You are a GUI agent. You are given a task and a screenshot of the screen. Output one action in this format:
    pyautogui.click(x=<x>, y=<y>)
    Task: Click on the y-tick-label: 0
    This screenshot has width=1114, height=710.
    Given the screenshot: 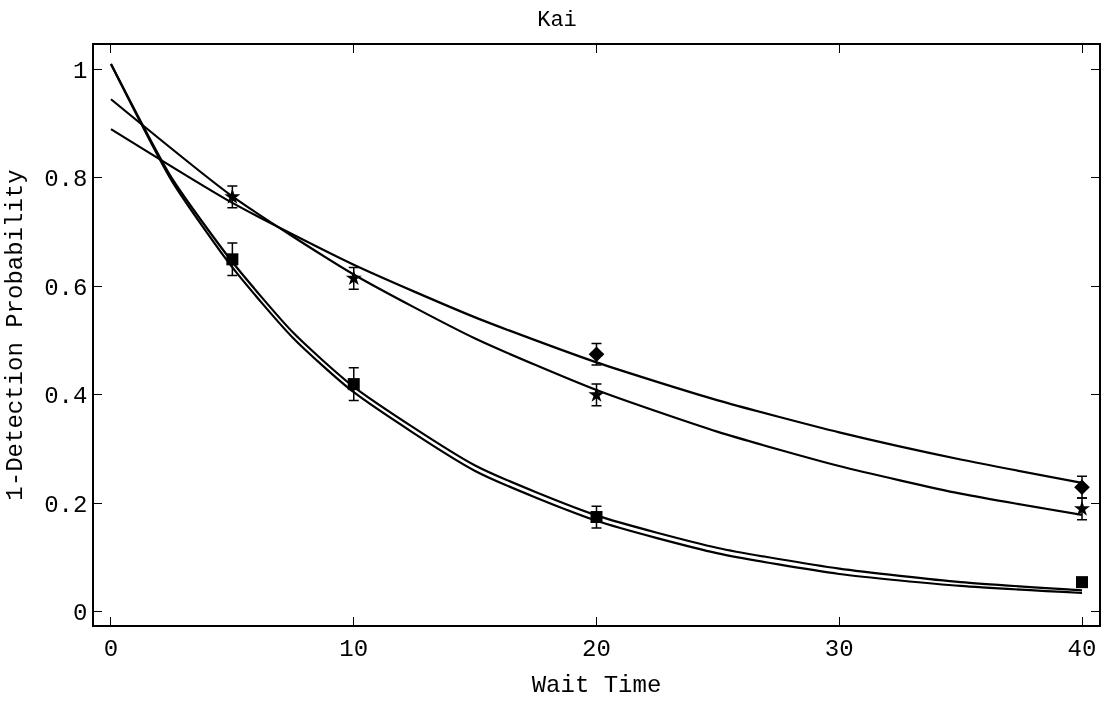 What is the action you would take?
    pyautogui.click(x=80, y=614)
    